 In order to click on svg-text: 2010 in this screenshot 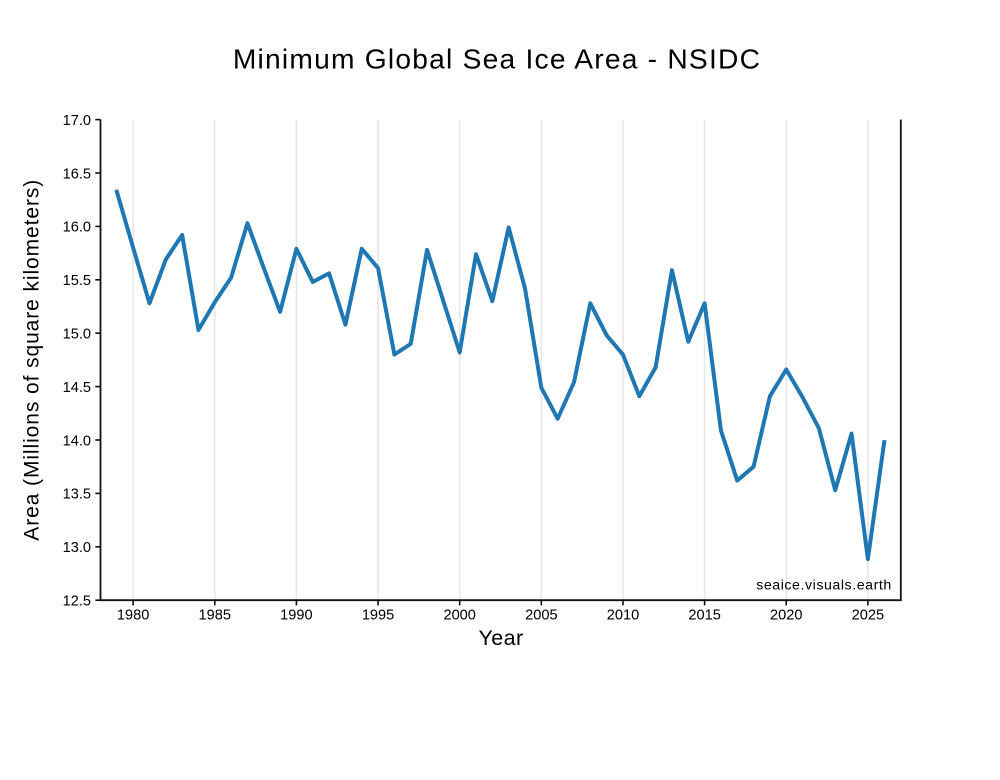, I will do `click(623, 616)`.